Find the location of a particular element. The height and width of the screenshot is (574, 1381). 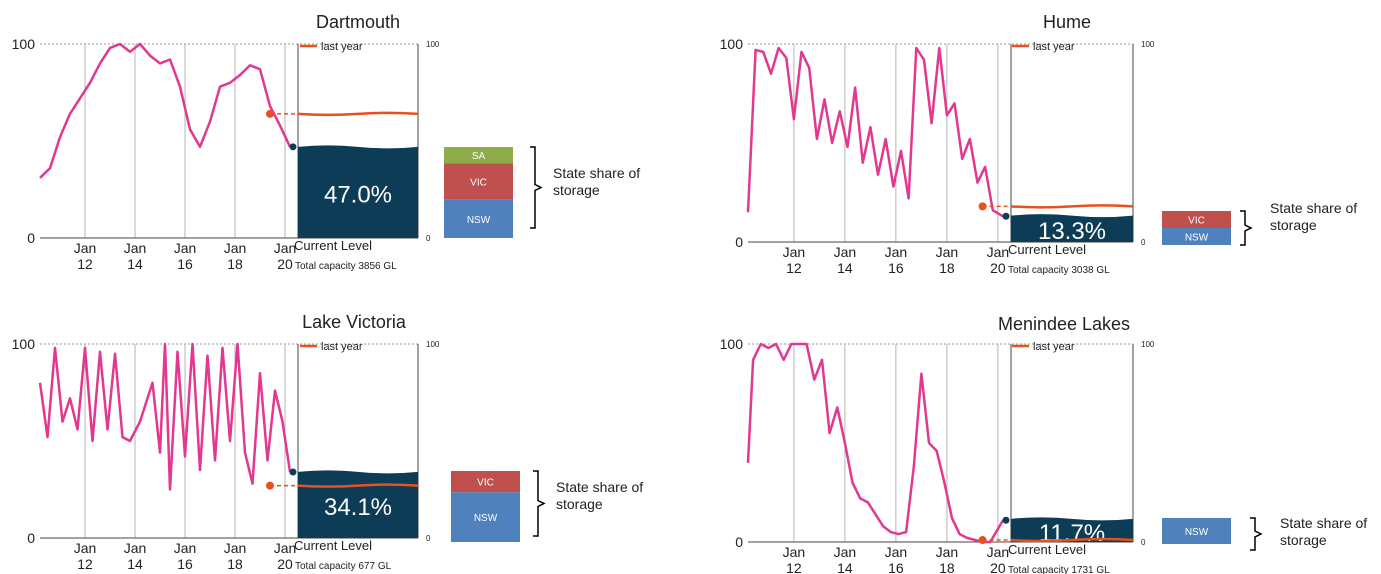

current-level-value: 11.7% is located at coordinates (1072, 533).